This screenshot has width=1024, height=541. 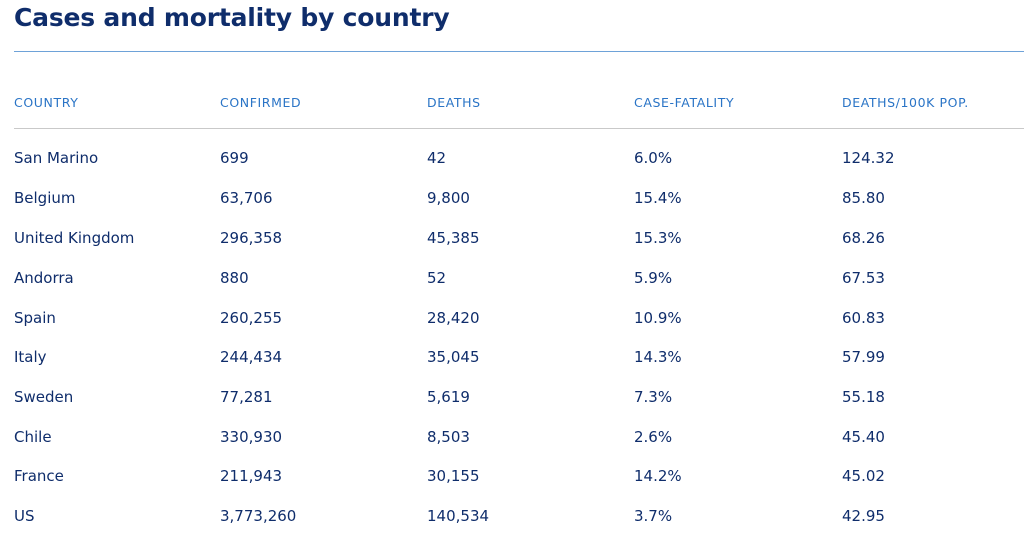 I want to click on header-divider, so click(x=519, y=128).